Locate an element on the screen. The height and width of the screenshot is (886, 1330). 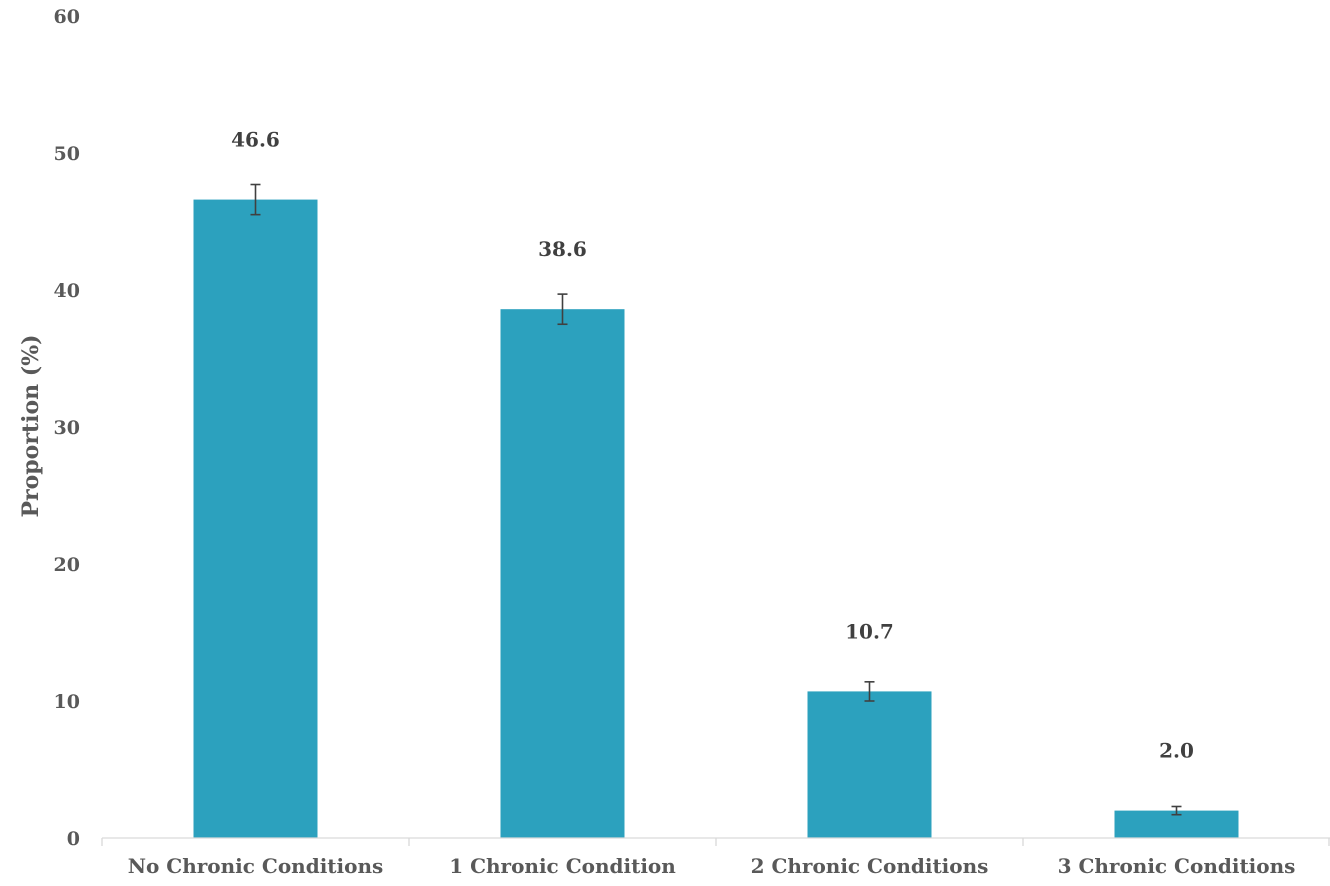
y-axis-ticks: 0 10 20 30 40 50 60 is located at coordinates (67, 428).